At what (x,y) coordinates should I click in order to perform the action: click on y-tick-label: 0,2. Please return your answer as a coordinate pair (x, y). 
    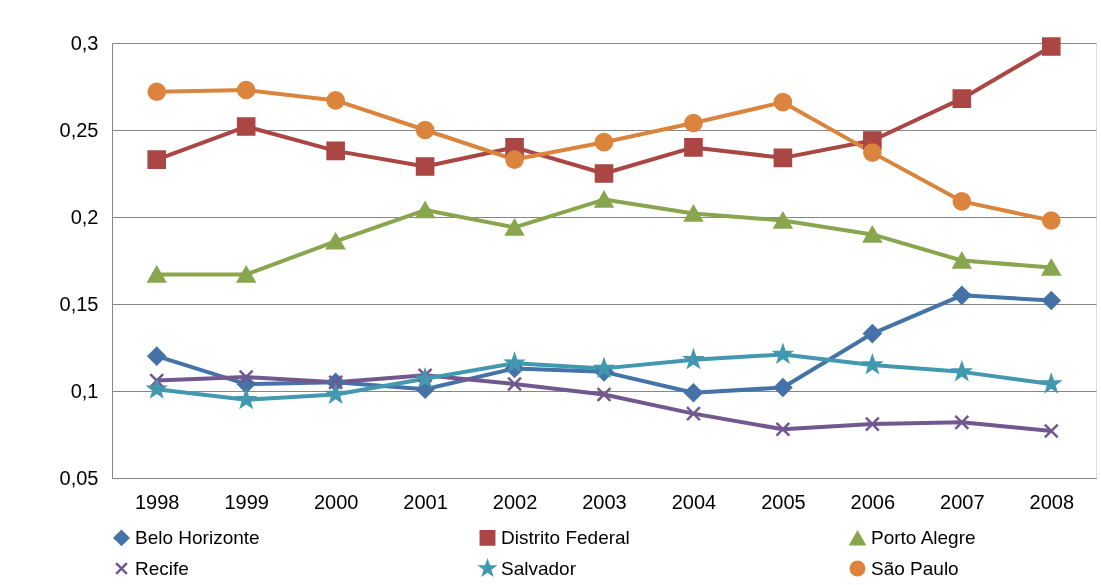
    Looking at the image, I should click on (84, 216).